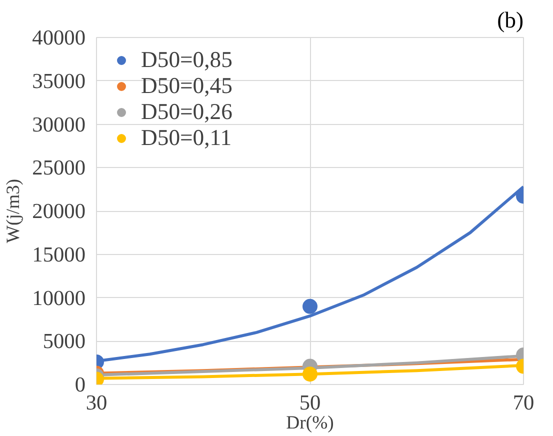 This screenshot has height=436, width=553. Describe the element at coordinates (186, 86) in the screenshot. I see `legend-label: D50=0,45` at that location.